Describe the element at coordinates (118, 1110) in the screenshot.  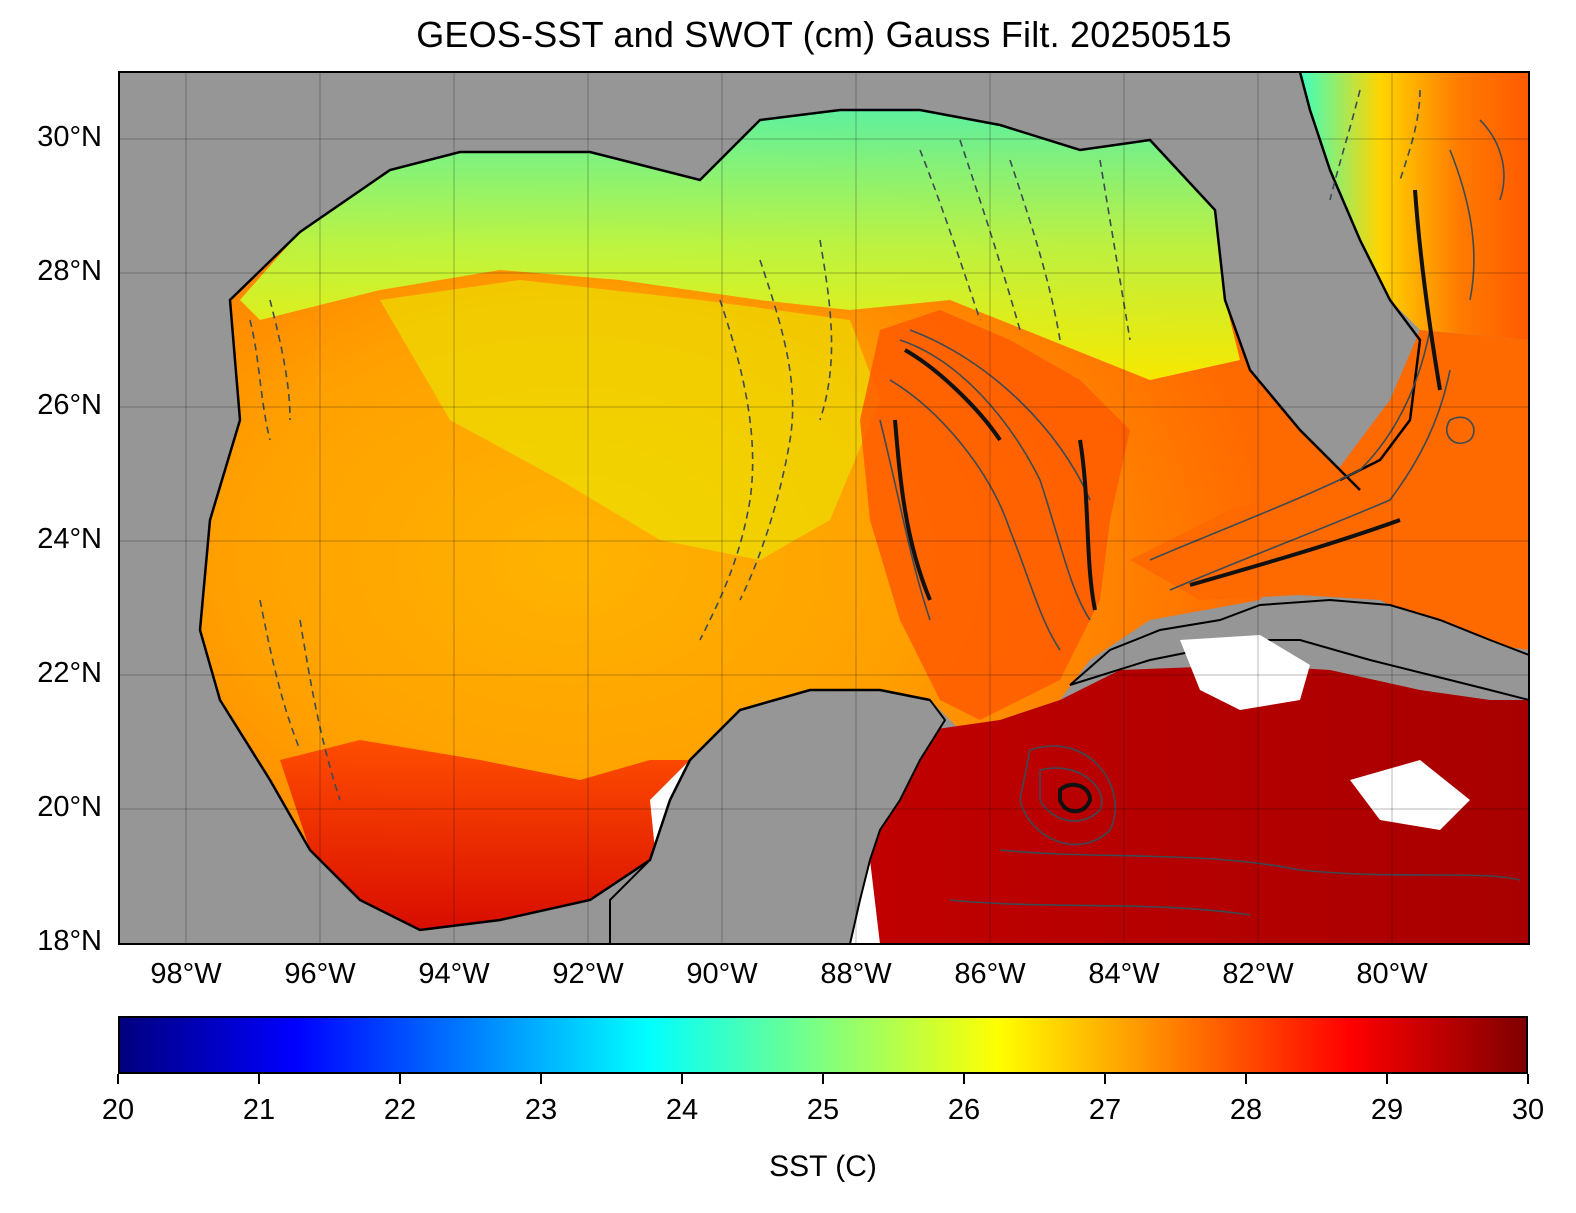
I see `colorbar-tick-label: 20` at that location.